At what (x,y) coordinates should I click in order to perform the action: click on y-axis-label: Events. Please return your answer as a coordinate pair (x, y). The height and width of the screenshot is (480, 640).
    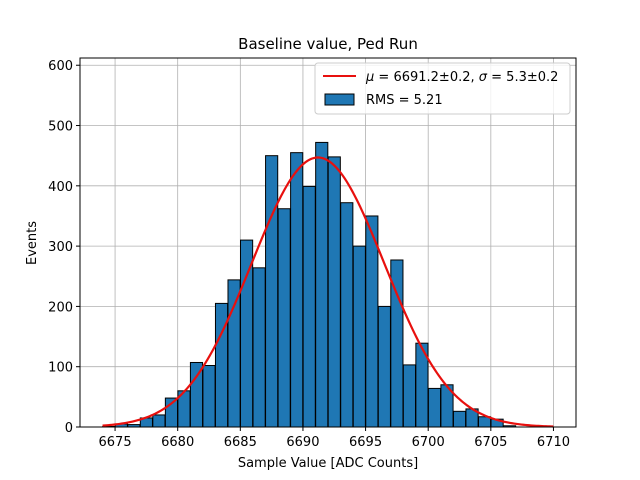
    Looking at the image, I should click on (32, 243).